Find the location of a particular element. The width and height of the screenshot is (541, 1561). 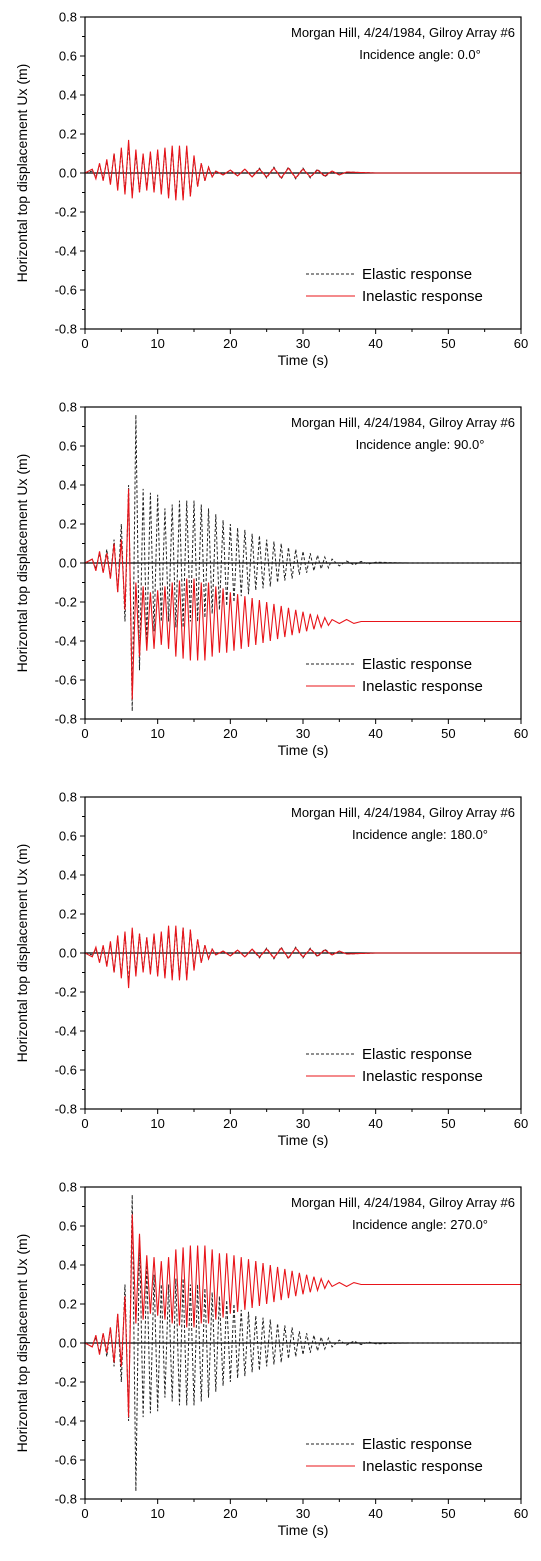

incidence-angle-annotation: Incidence angle: 270.0° is located at coordinates (420, 1224).